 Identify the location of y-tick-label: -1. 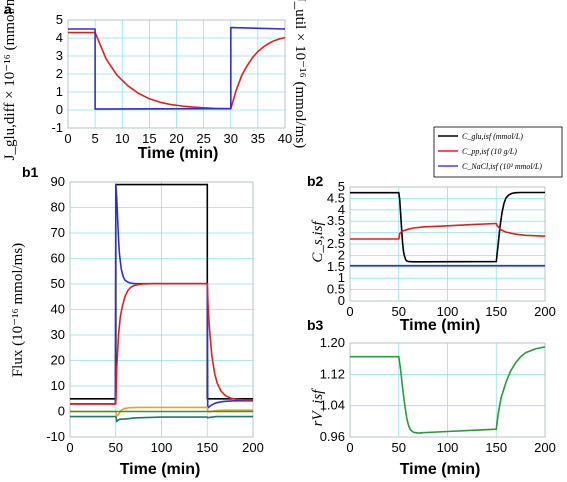
(57, 127).